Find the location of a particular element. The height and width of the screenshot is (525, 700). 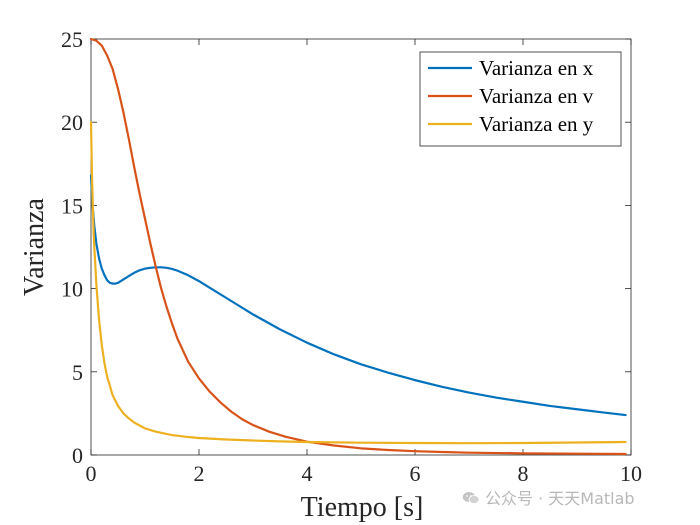

wechat-icon is located at coordinates (471, 498).